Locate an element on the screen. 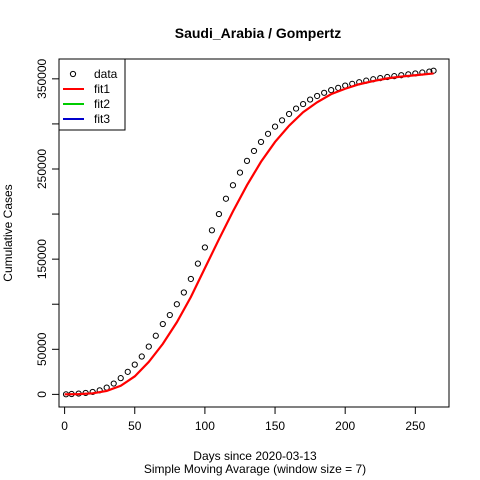 The width and height of the screenshot is (480, 480). legend-label-fit3: fit3 is located at coordinates (102, 119).